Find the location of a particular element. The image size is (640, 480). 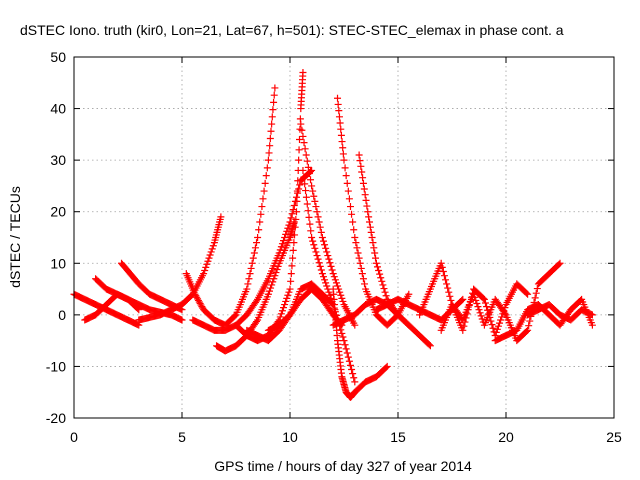

x-tick-label: 15 is located at coordinates (398, 437).